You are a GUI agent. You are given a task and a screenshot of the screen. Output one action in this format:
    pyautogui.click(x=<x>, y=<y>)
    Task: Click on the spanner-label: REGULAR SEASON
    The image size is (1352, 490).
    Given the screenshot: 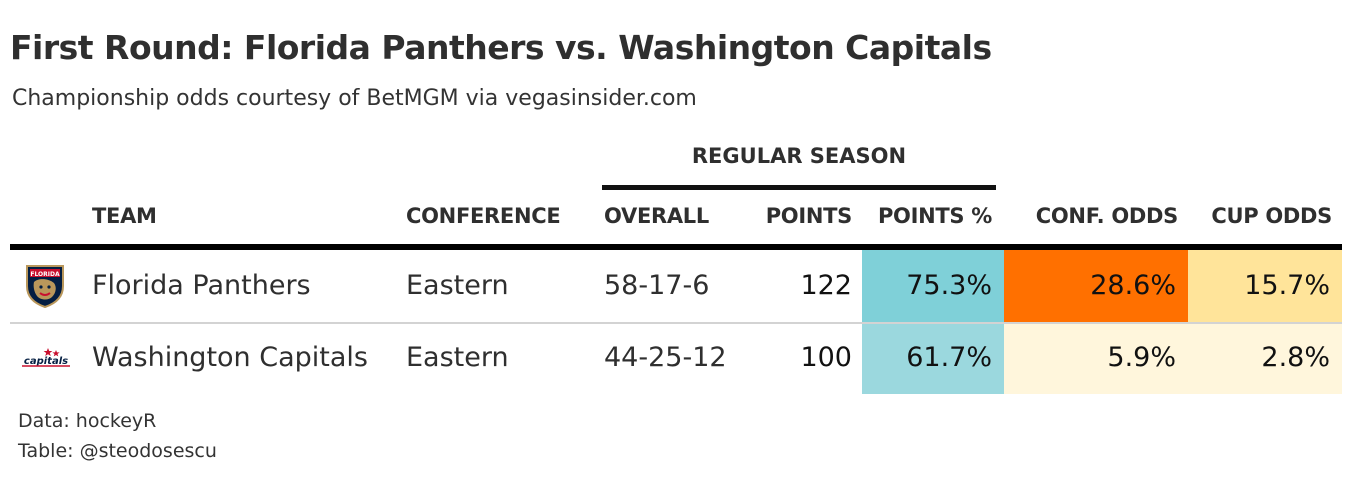 What is the action you would take?
    pyautogui.click(x=799, y=156)
    